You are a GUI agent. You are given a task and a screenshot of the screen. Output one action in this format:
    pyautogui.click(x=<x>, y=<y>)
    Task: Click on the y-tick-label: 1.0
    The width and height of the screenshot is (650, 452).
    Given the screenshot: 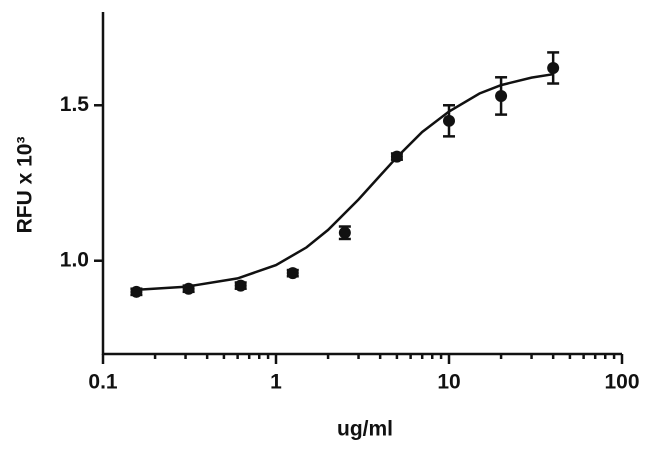 What is the action you would take?
    pyautogui.click(x=74, y=259)
    